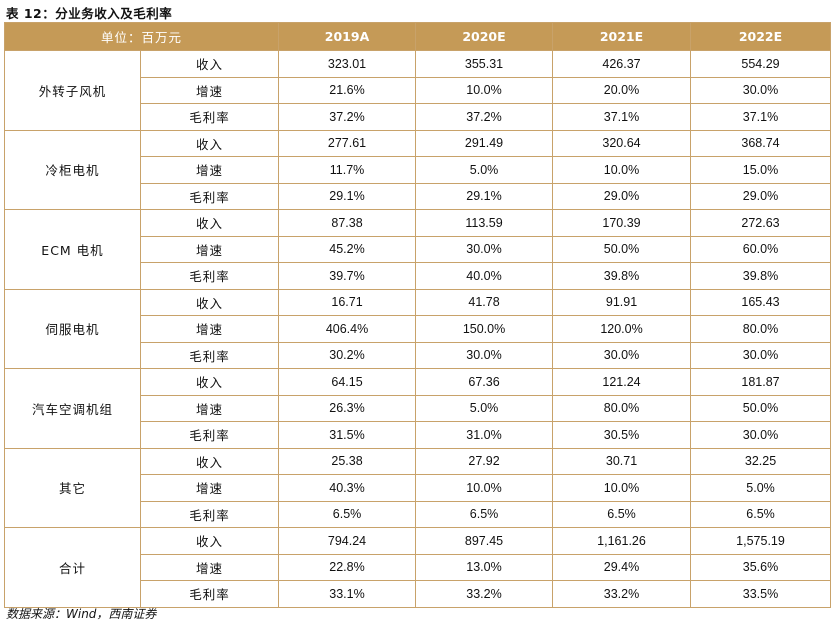  I want to click on value-cell: 11.7%, so click(347, 170).